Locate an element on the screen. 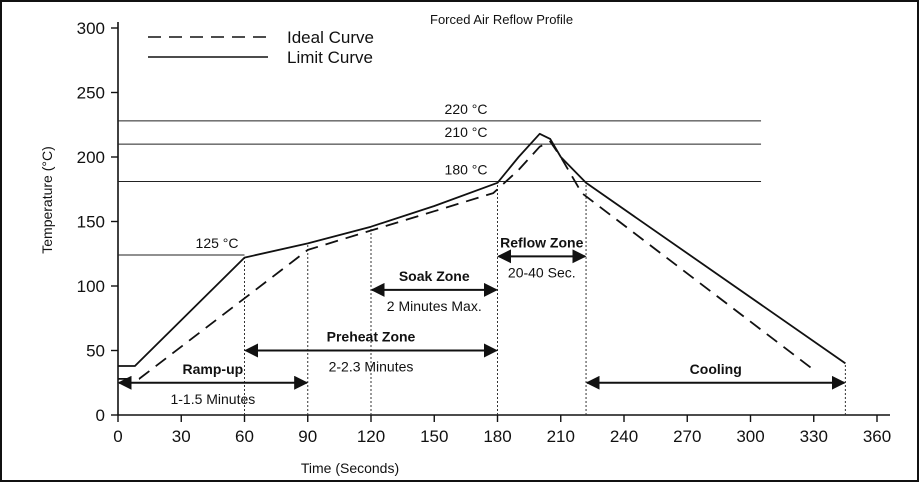 The image size is (920, 487). y-tick-label: 300 is located at coordinates (91, 28).